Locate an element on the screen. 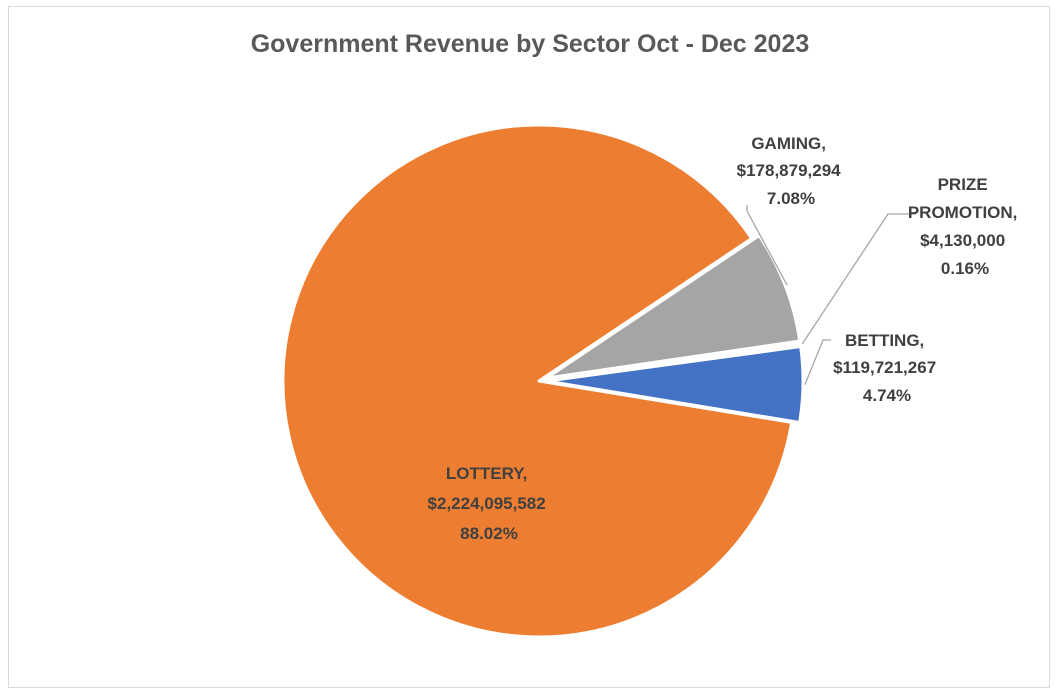 Image resolution: width=1060 pixels, height=694 pixels. leader-line-prize-promotion is located at coordinates (858, 279).